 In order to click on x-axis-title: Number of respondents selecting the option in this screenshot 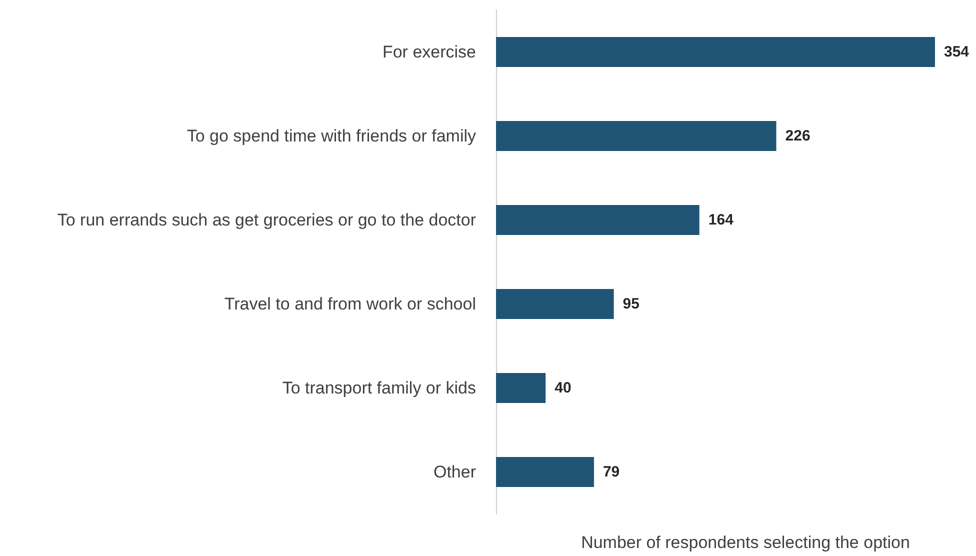, I will do `click(745, 542)`.